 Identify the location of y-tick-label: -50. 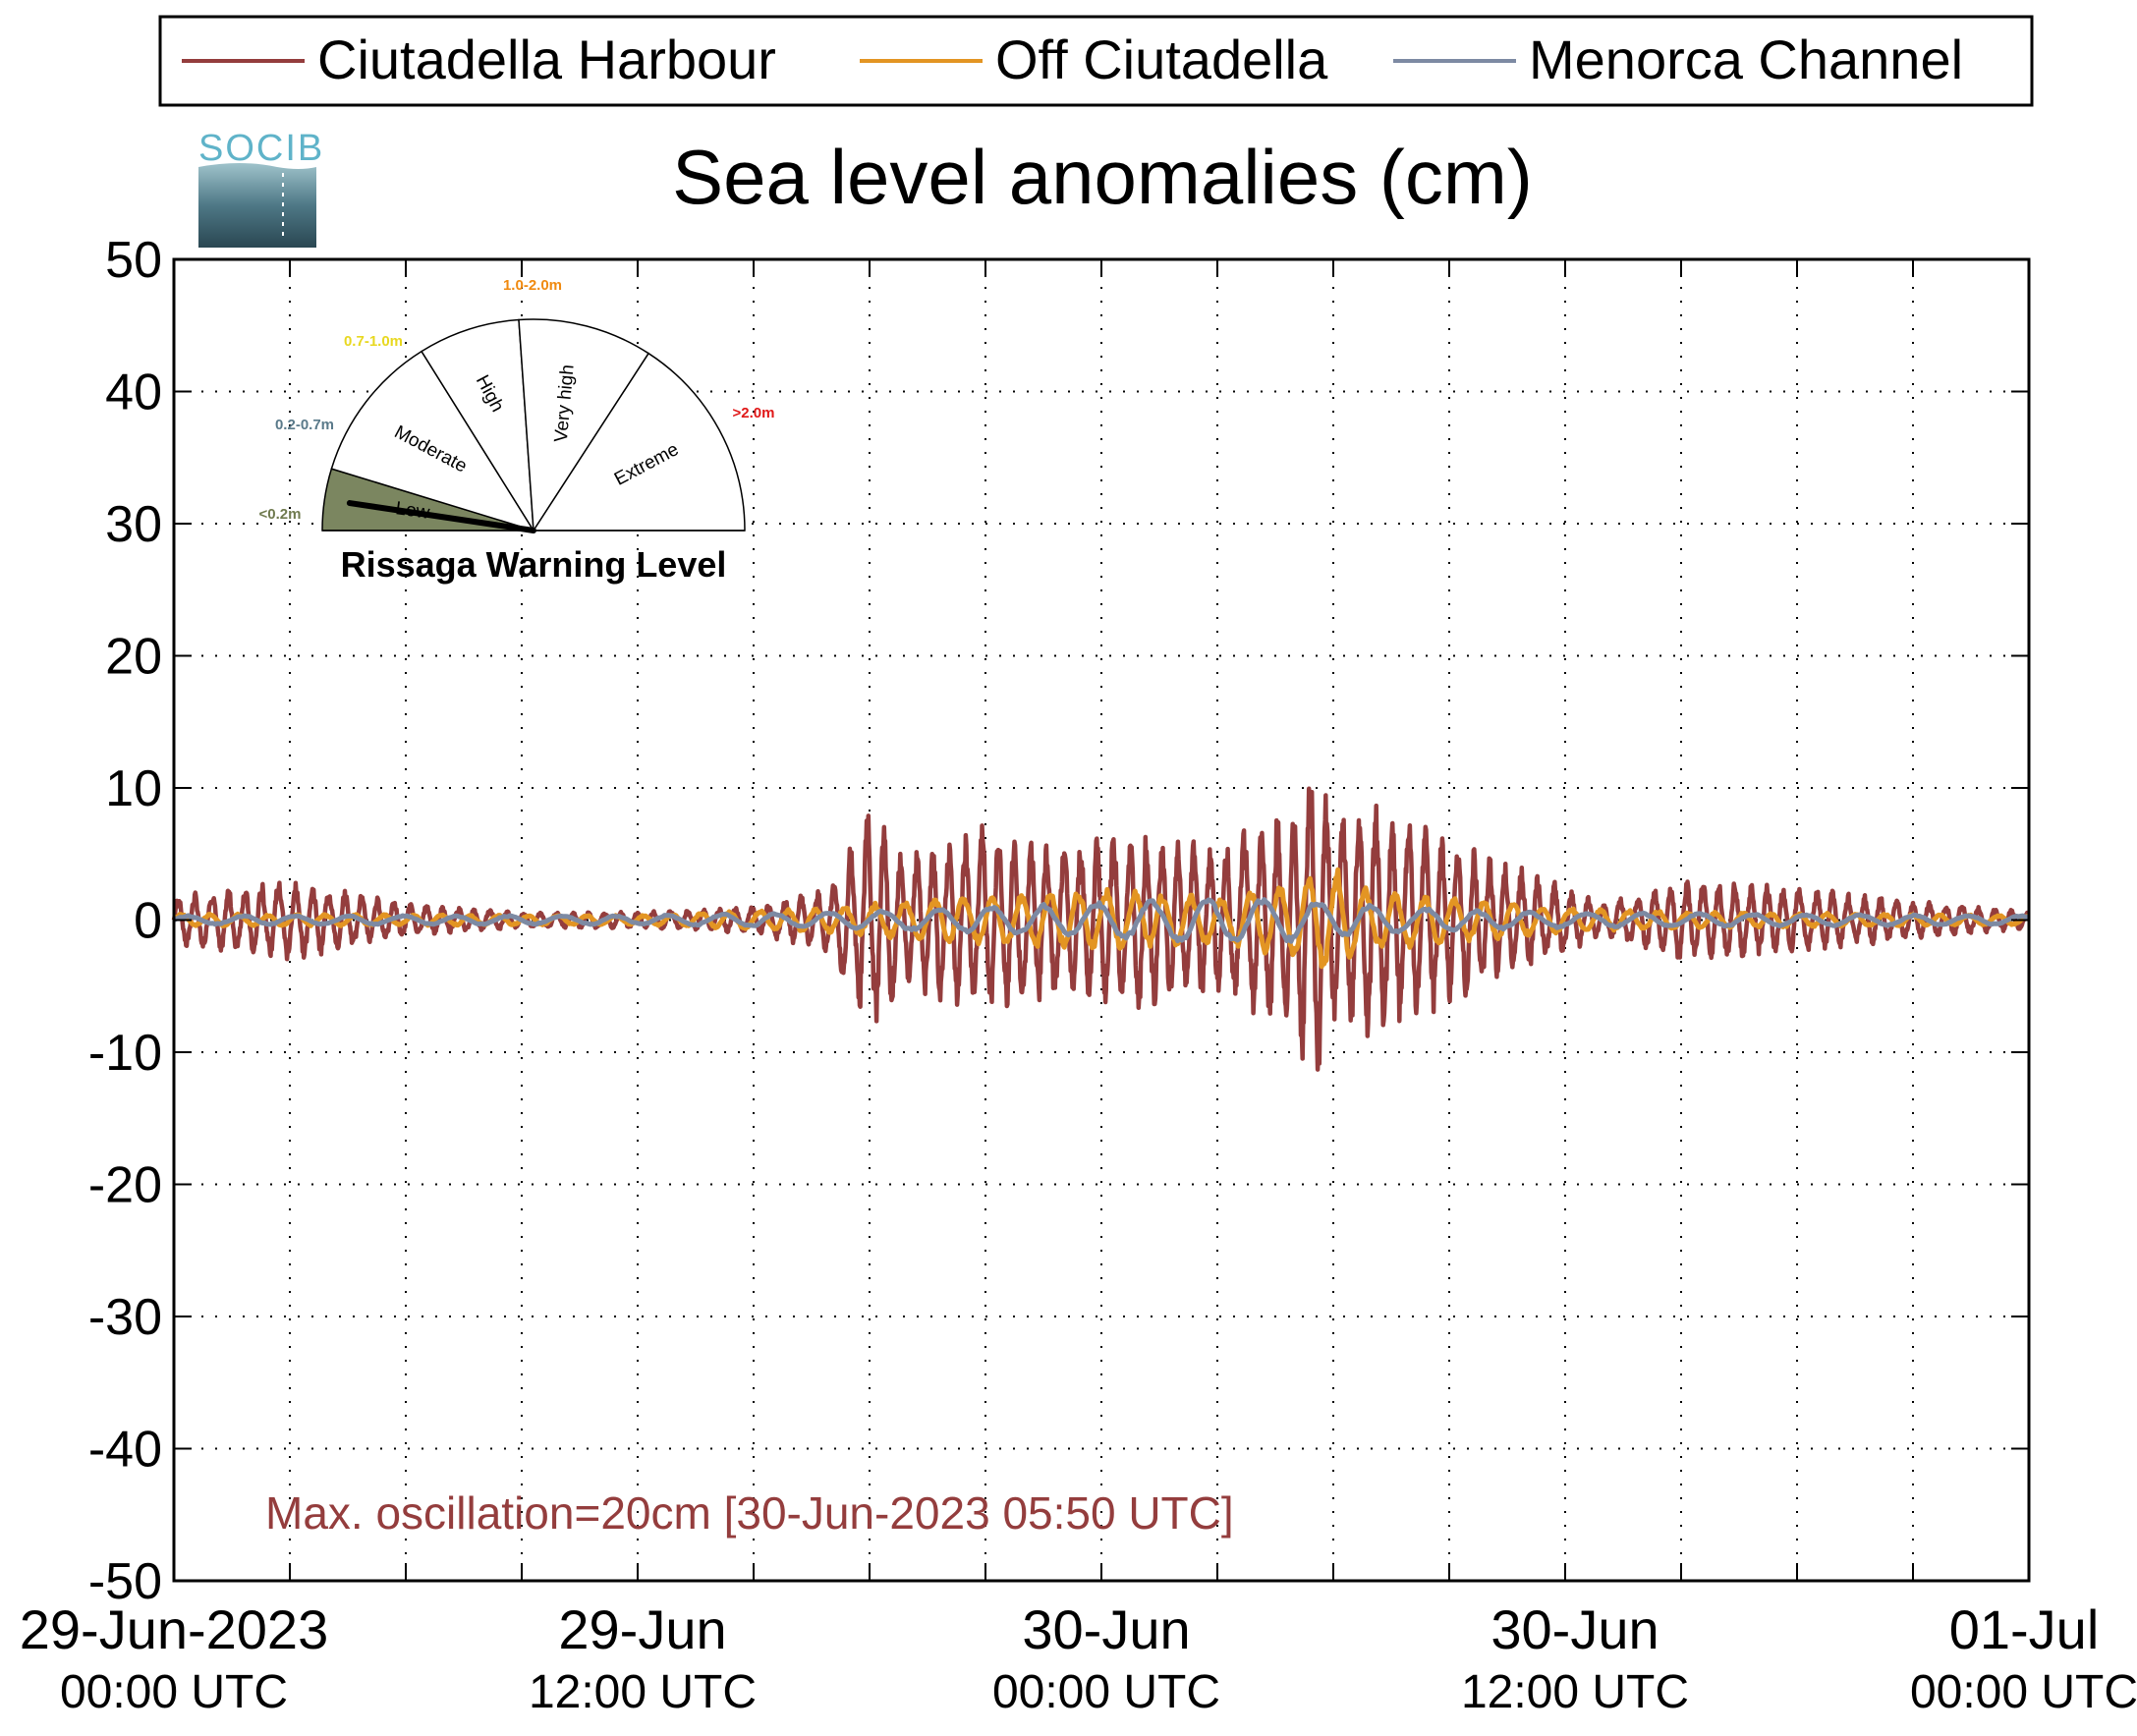
(125, 1581).